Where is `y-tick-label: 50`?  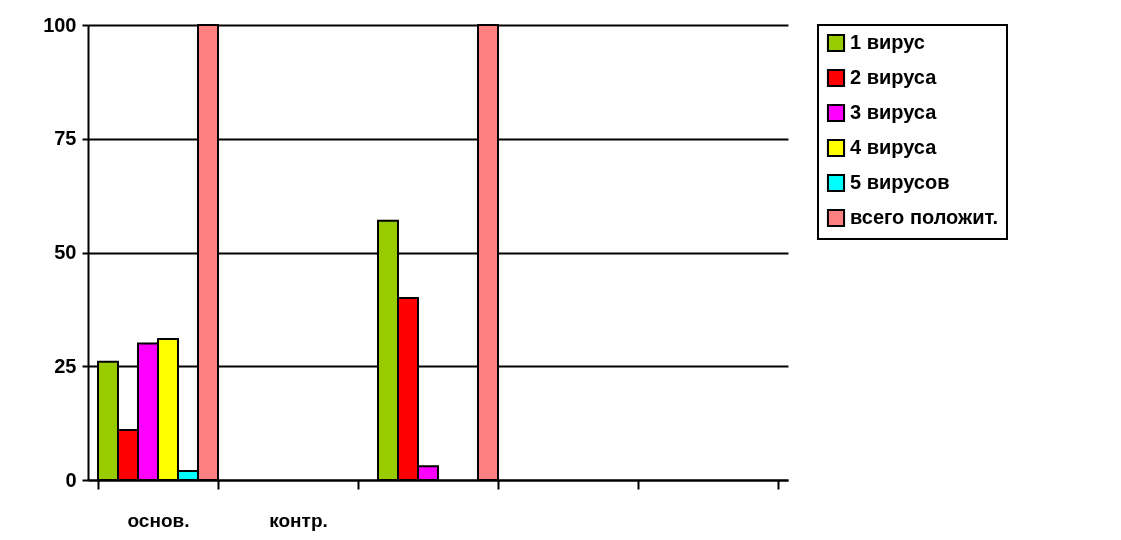
y-tick-label: 50 is located at coordinates (65, 252).